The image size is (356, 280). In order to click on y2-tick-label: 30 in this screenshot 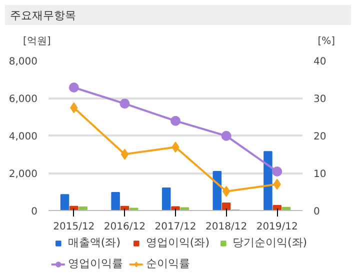, I will do `click(320, 99)`.